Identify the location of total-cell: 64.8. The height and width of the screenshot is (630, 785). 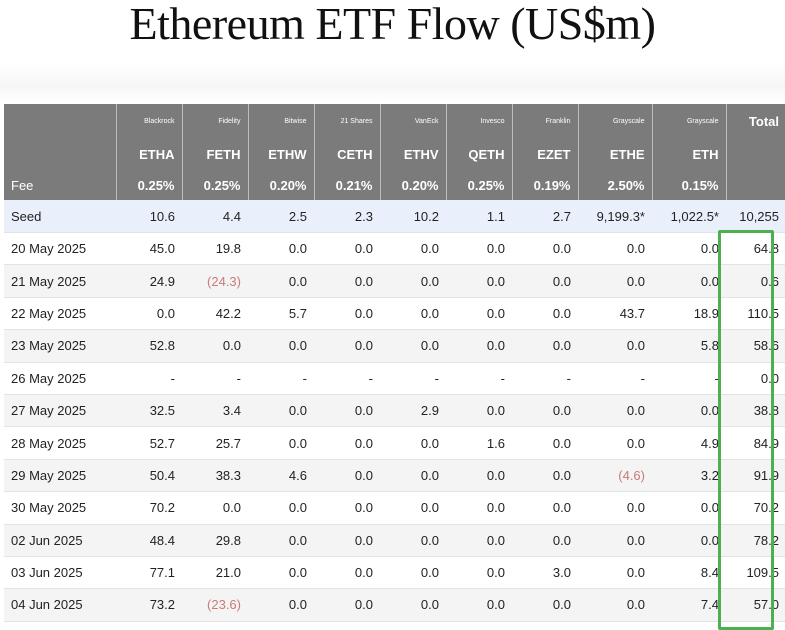
(755, 249).